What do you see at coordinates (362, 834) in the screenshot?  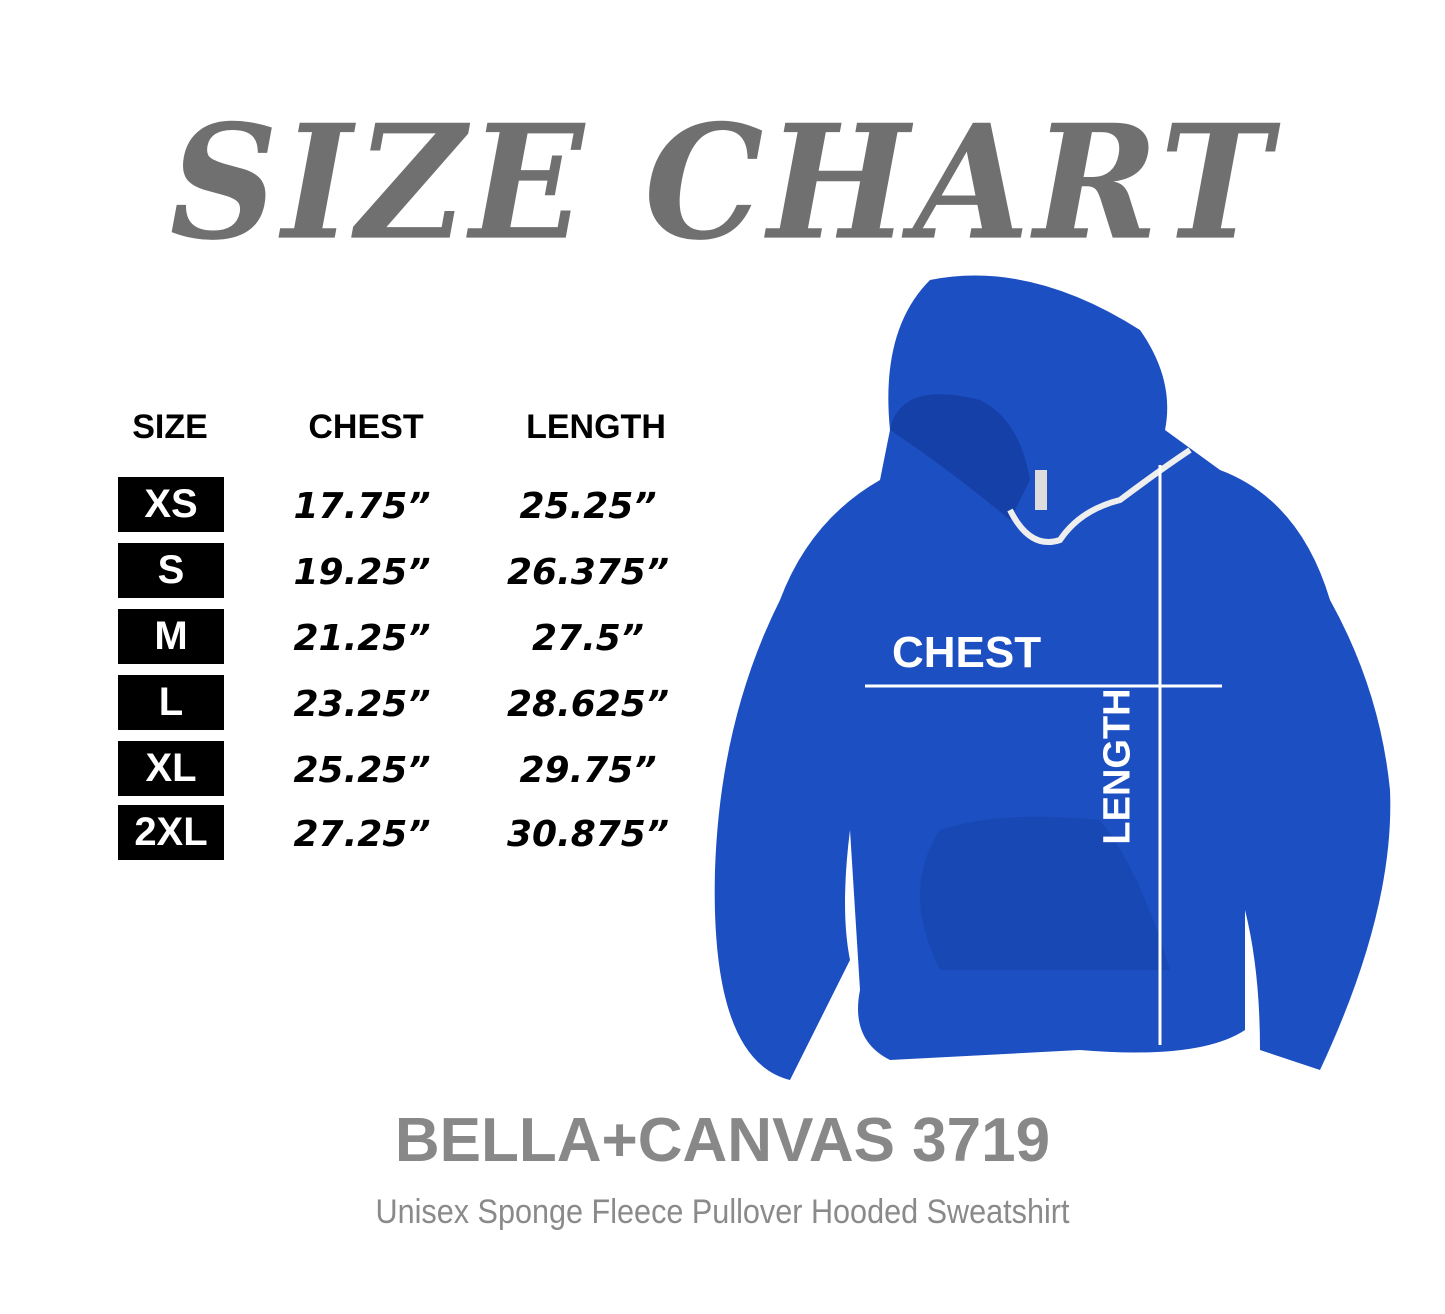 I see `chest-value: 27.25”` at bounding box center [362, 834].